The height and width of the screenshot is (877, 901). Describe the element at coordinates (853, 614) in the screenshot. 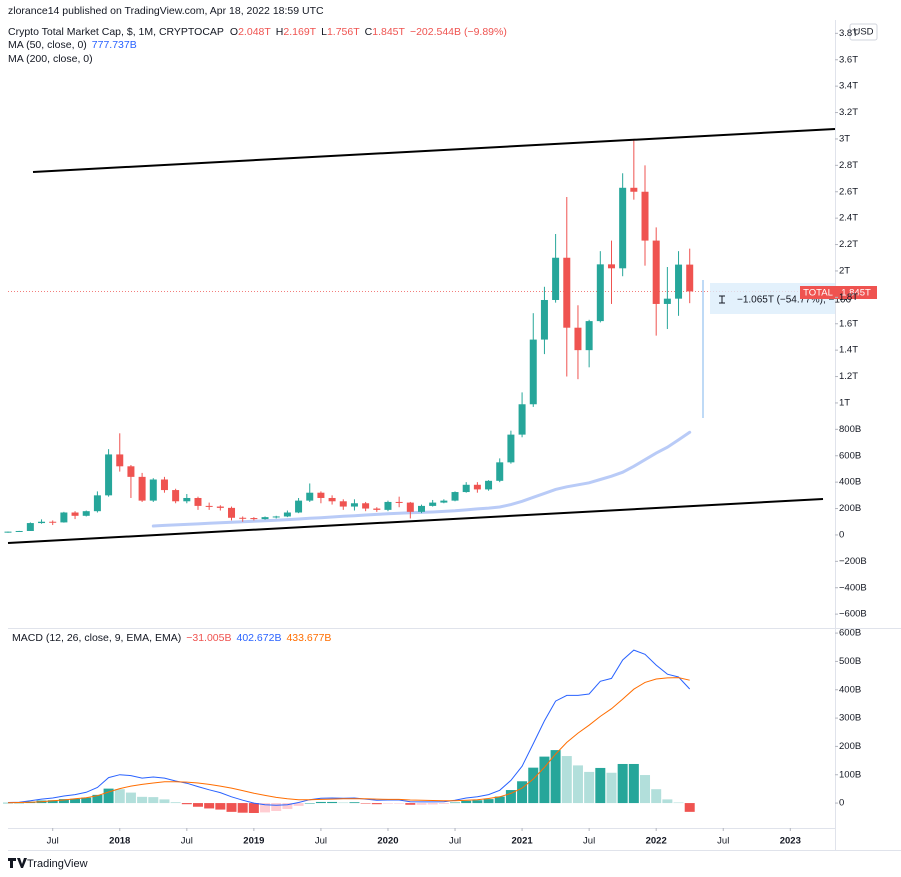

I see `y-tick-label: −600B` at that location.